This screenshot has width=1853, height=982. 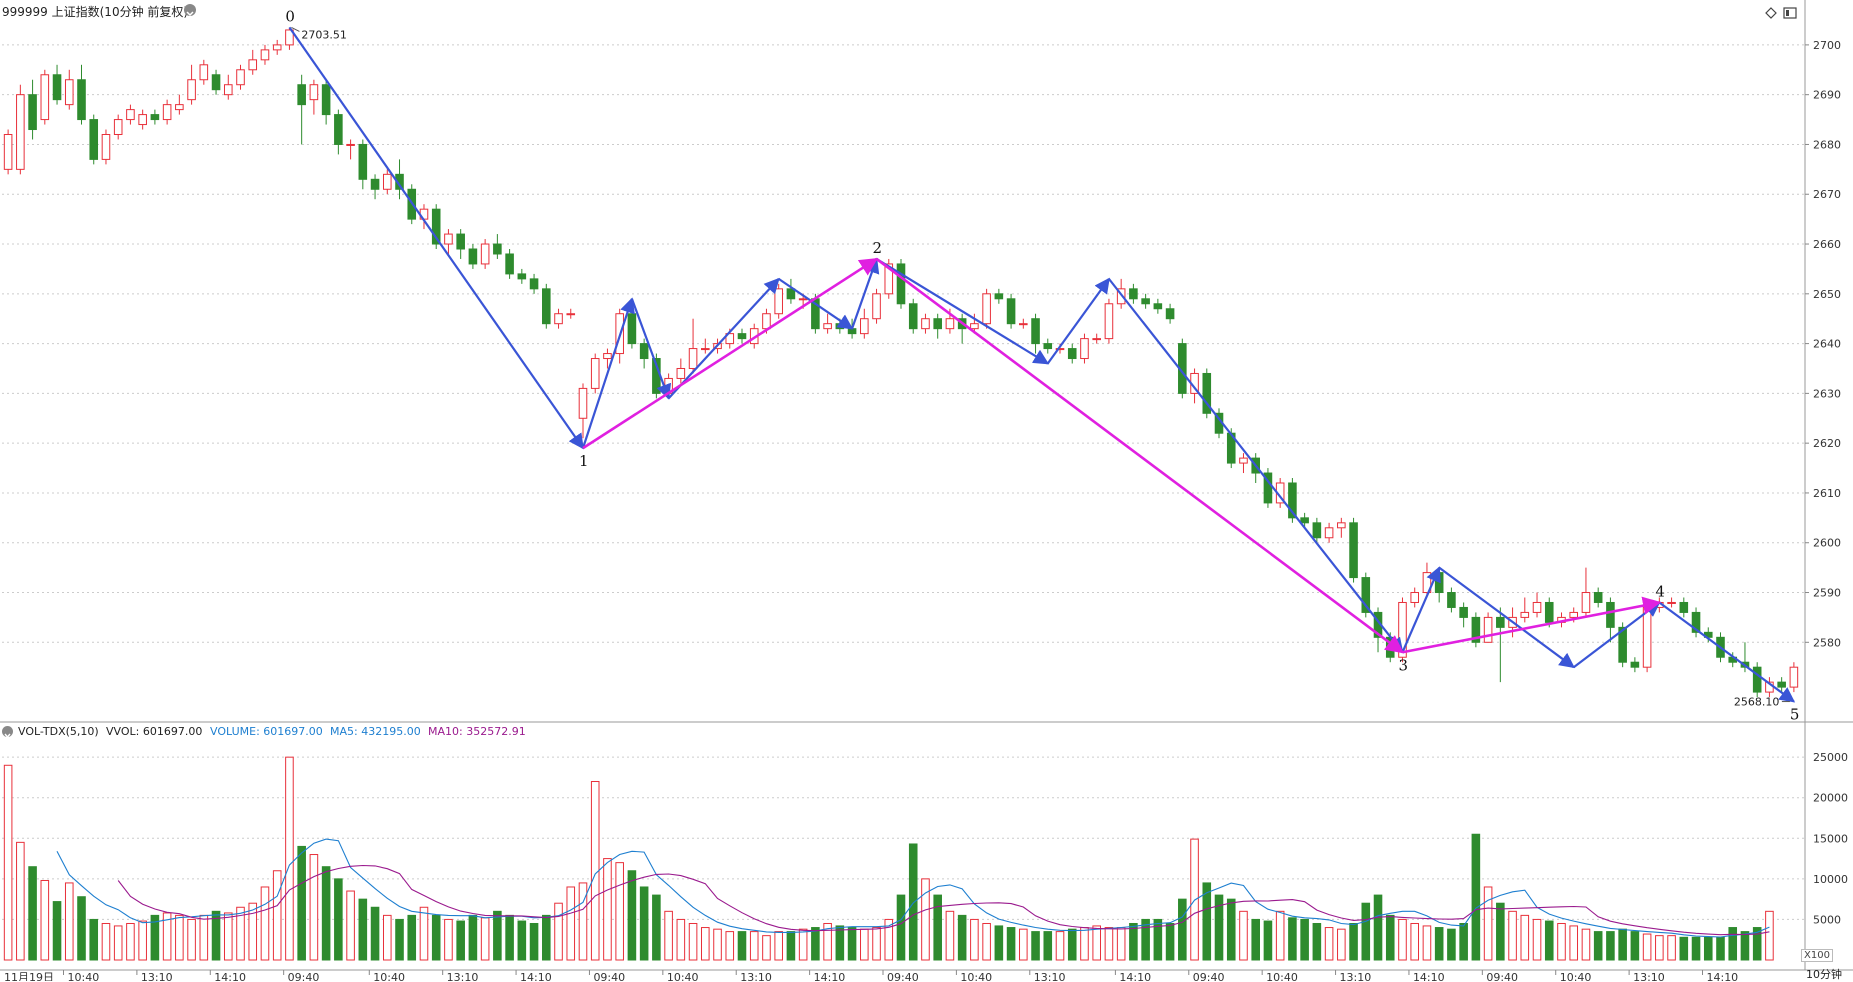 I want to click on diamond-icon, so click(x=1771, y=11).